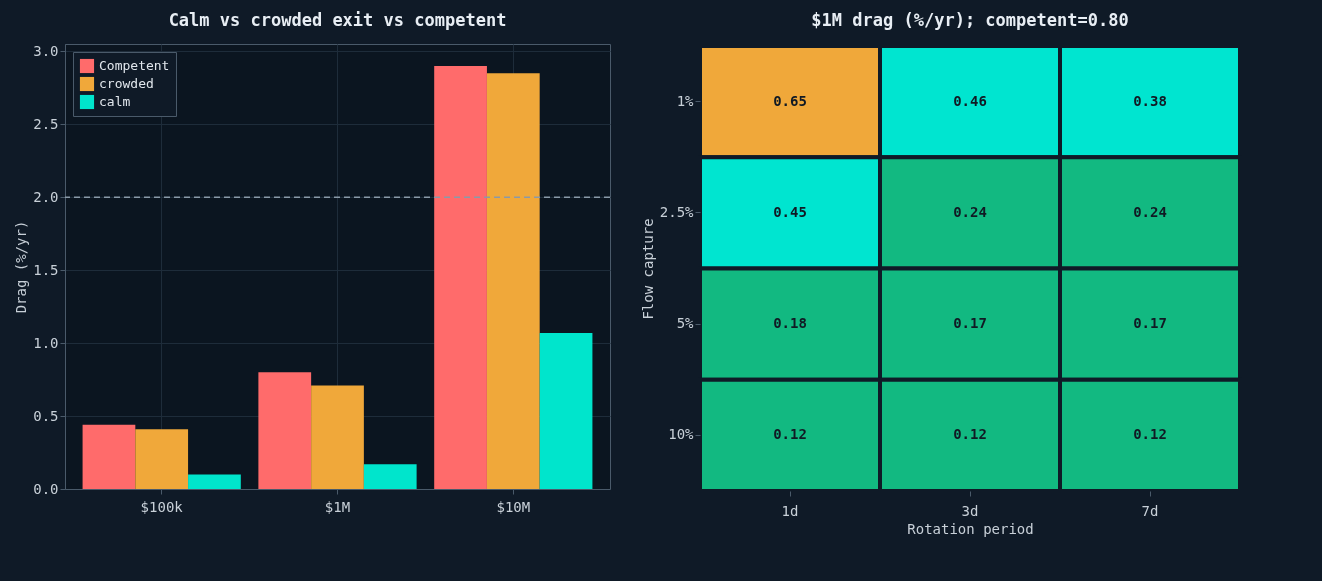 The height and width of the screenshot is (581, 1322). I want to click on x-axis-title: Rotation period, so click(970, 528).